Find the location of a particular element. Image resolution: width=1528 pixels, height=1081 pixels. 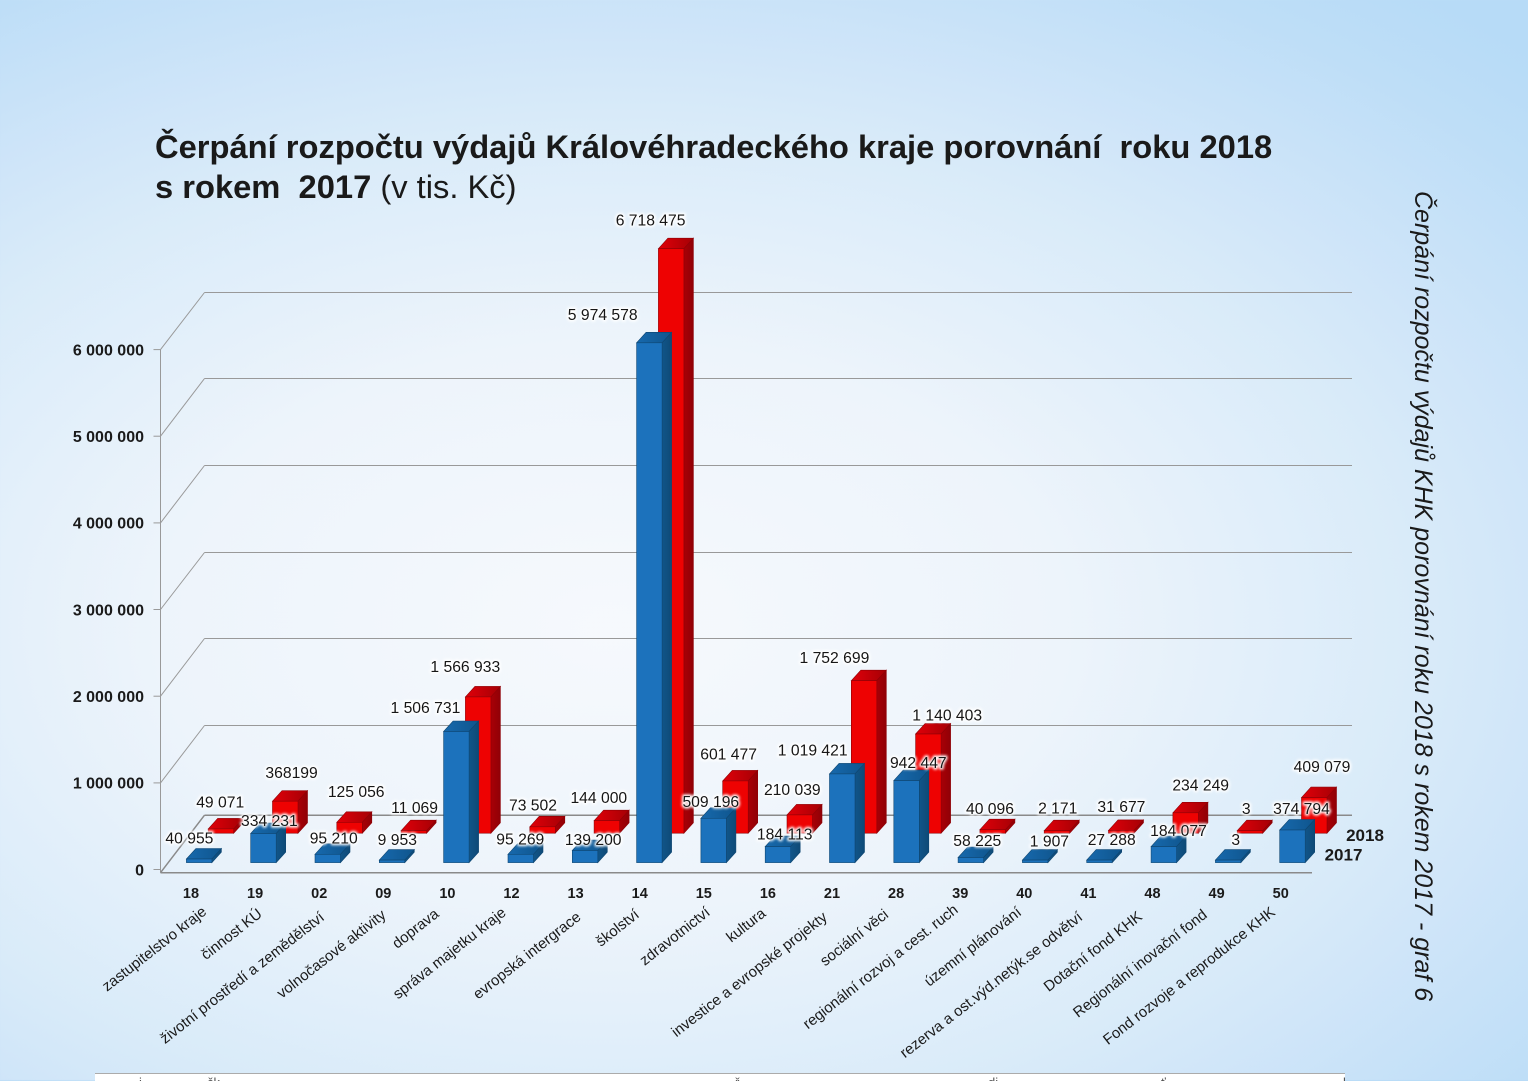

svg-text: 1 752 699 is located at coordinates (835, 658).